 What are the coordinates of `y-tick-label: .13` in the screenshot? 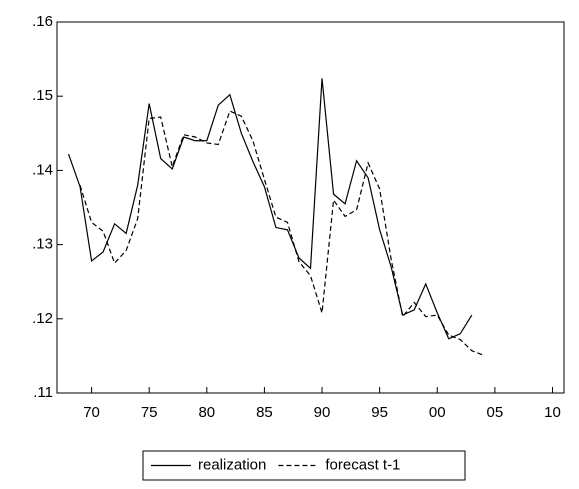 It's located at (42, 244).